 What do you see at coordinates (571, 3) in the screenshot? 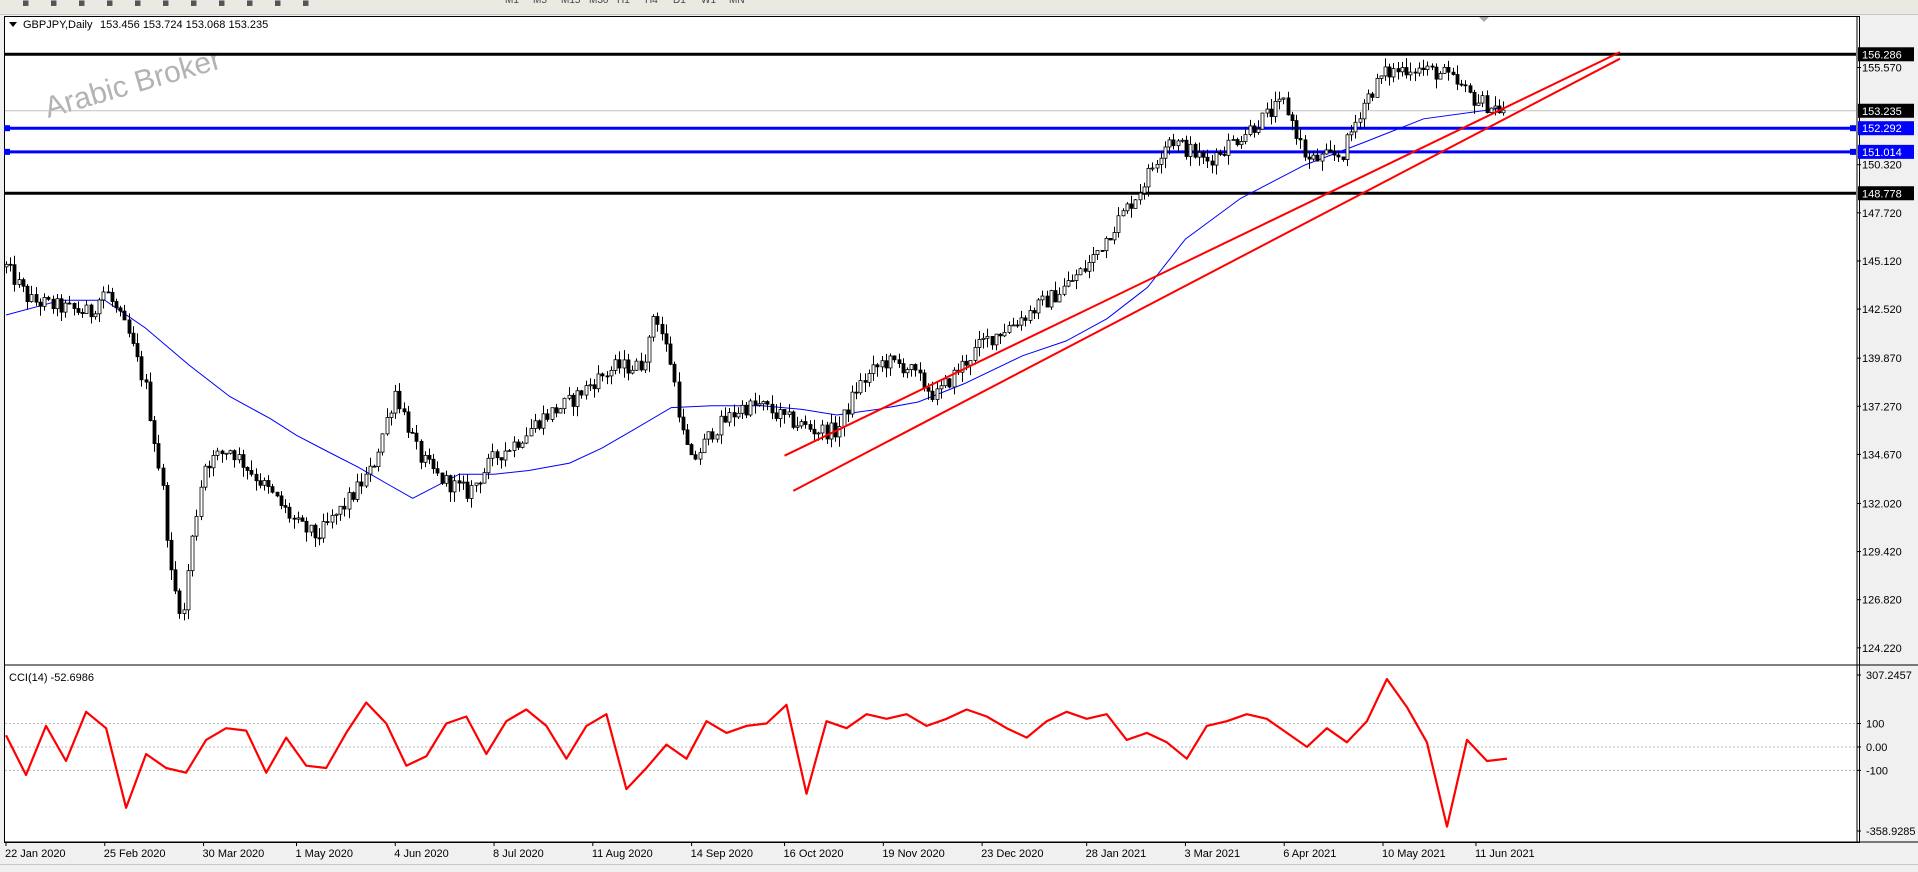
I see `timeframe-m15-button: M15` at bounding box center [571, 3].